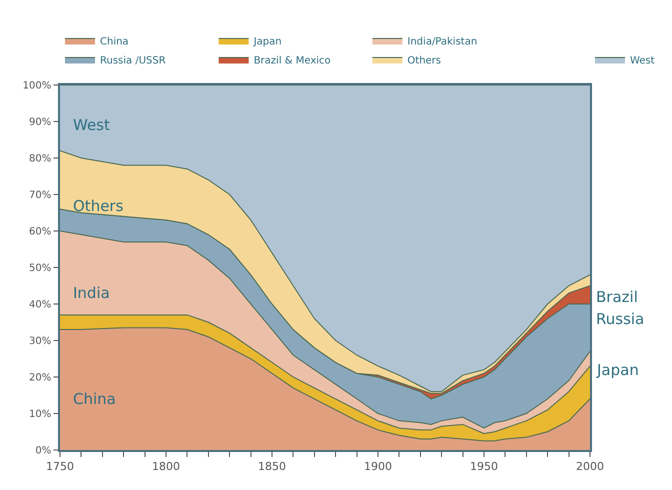 This screenshot has height=490, width=672. I want to click on x-tick-label: 1850, so click(272, 466).